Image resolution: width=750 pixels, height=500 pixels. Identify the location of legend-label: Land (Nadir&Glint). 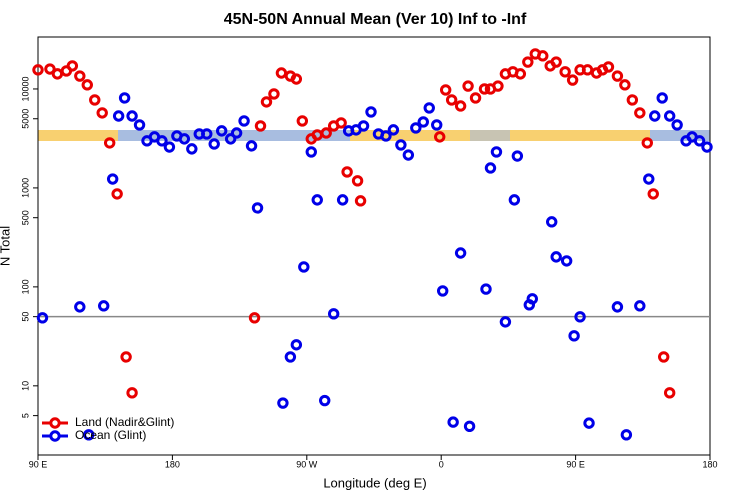
(124, 422).